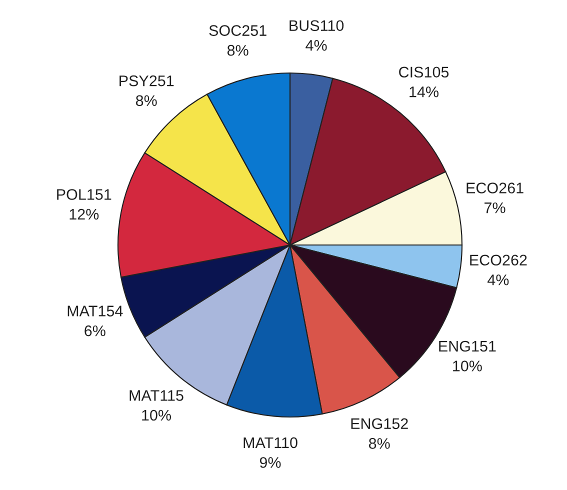 The width and height of the screenshot is (567, 490). Describe the element at coordinates (495, 188) in the screenshot. I see `slice-label: ECO261` at that location.